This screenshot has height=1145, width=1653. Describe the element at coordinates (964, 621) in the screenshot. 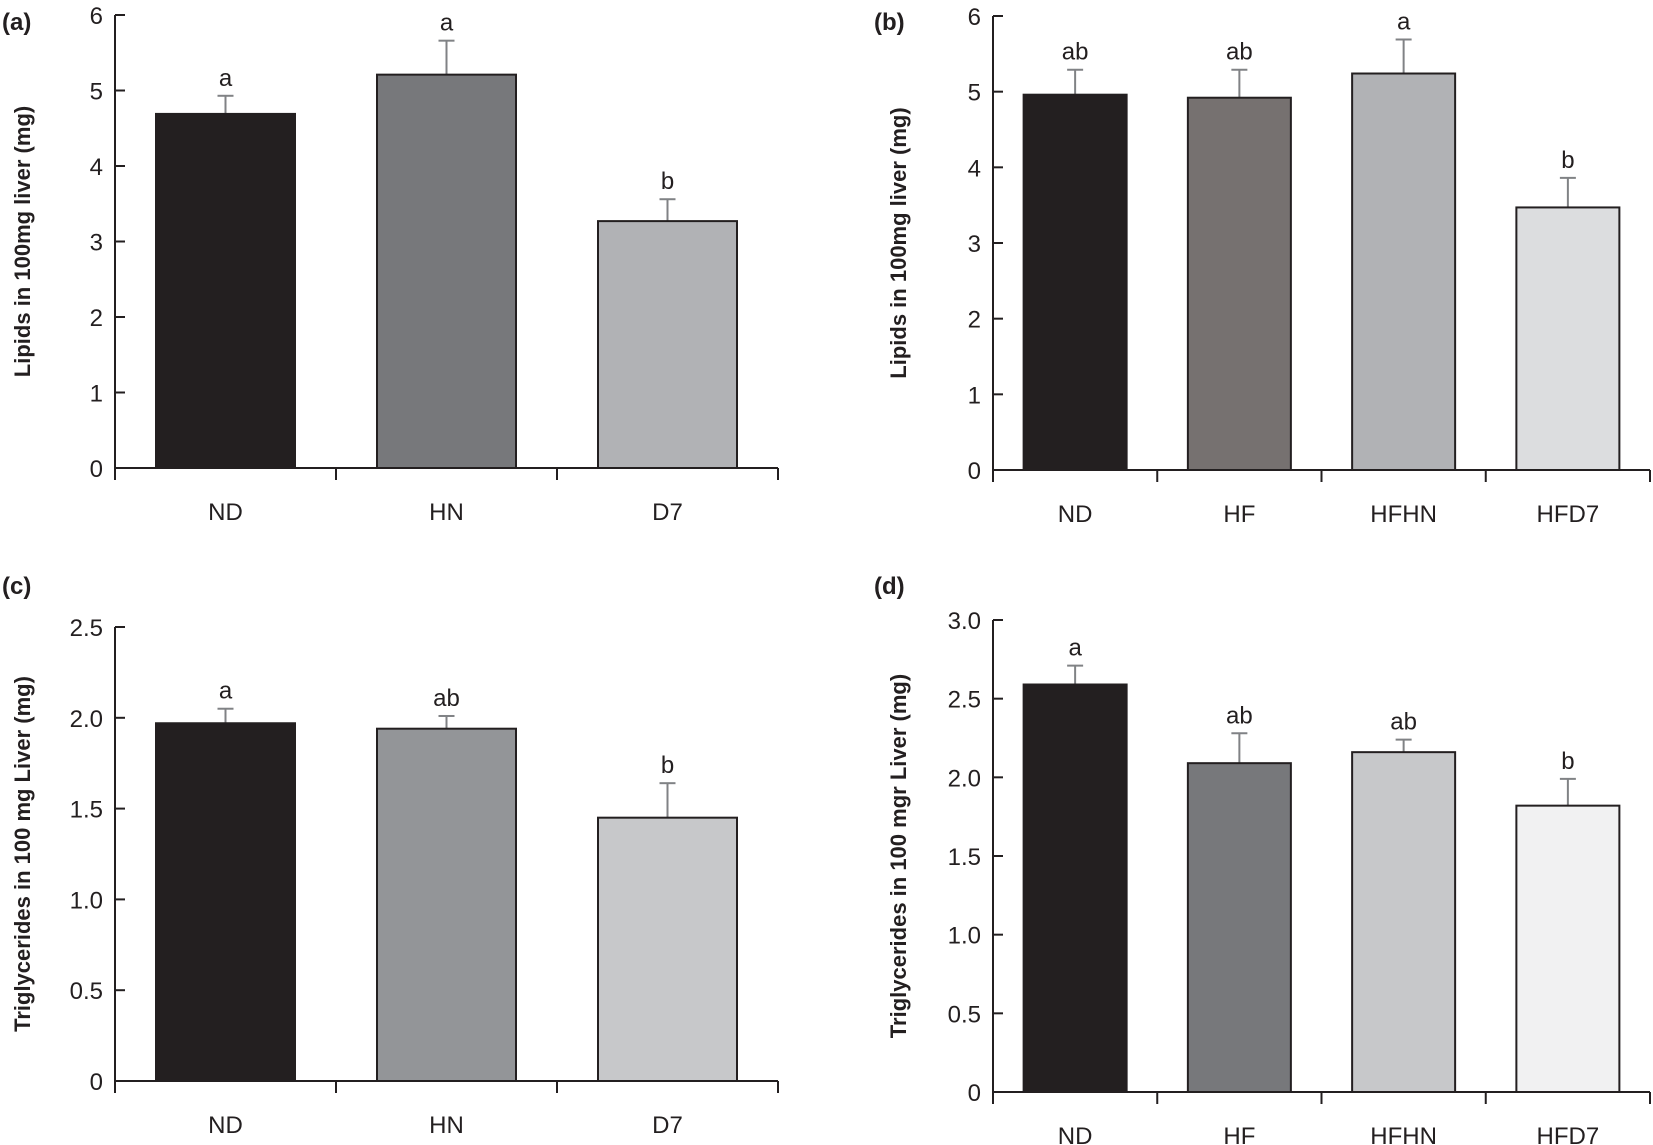

I see `y-tick-label: 3.0` at that location.